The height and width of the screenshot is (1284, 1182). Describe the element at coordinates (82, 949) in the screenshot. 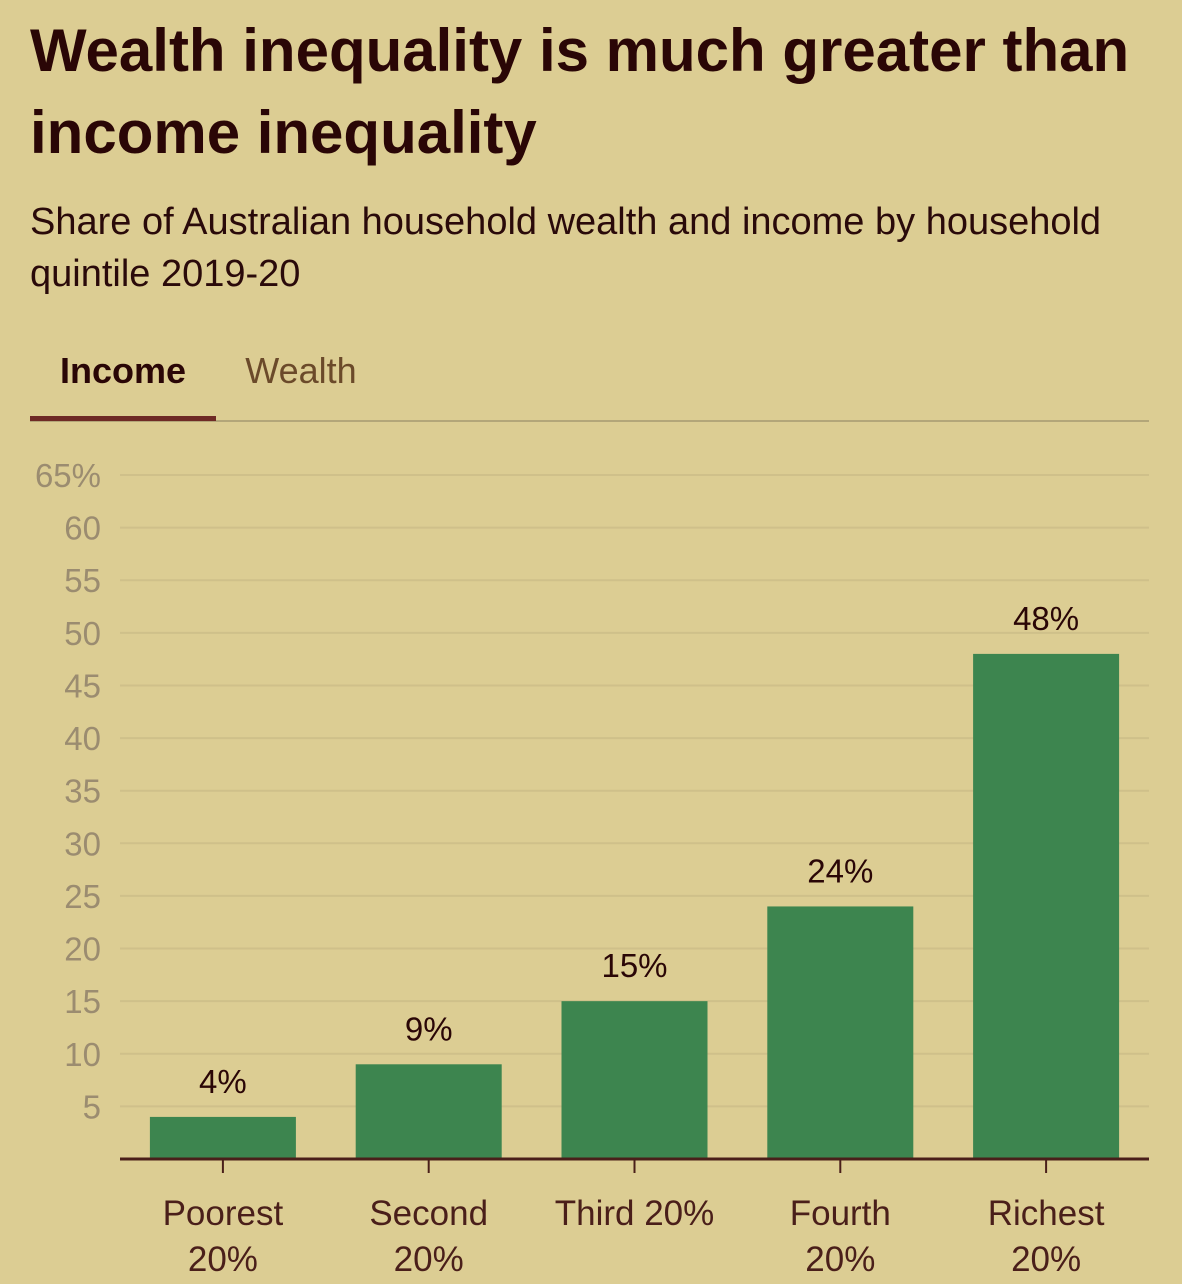

I see `y-tick-label: 20` at that location.